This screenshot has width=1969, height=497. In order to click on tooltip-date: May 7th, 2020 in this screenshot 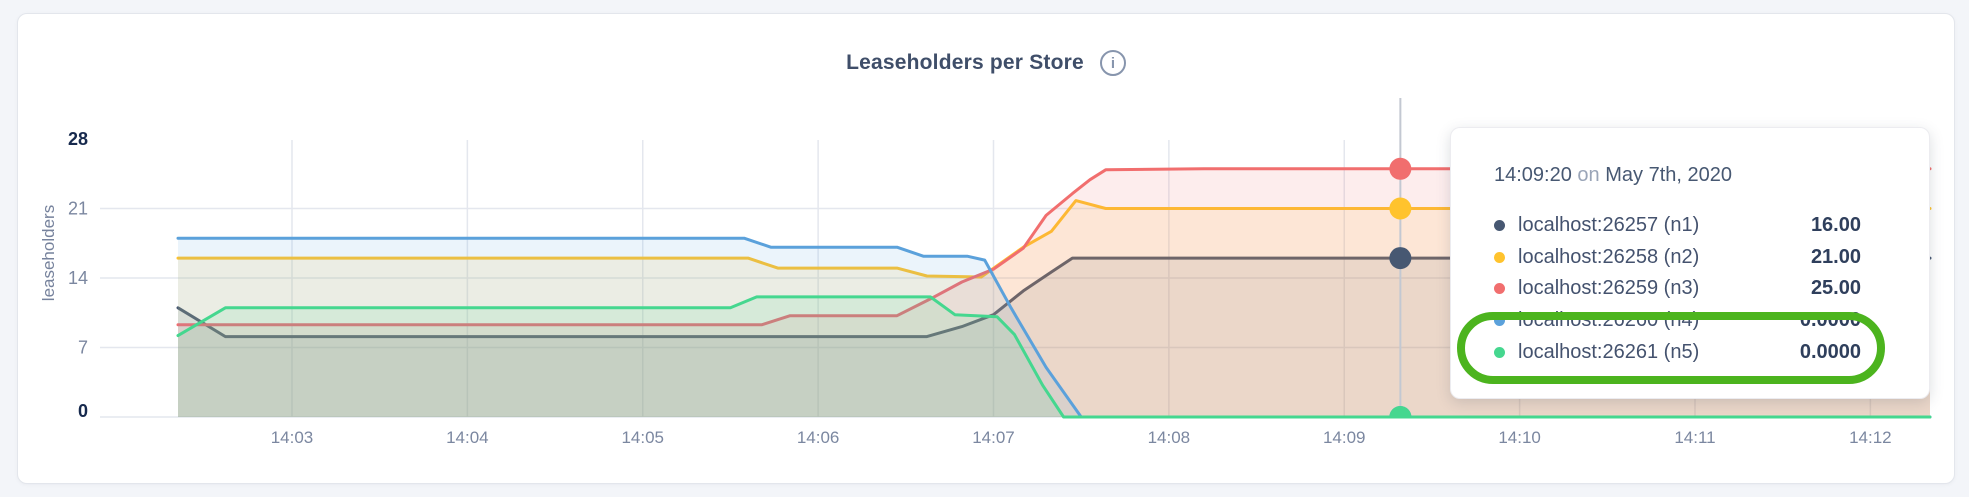, I will do `click(1668, 175)`.